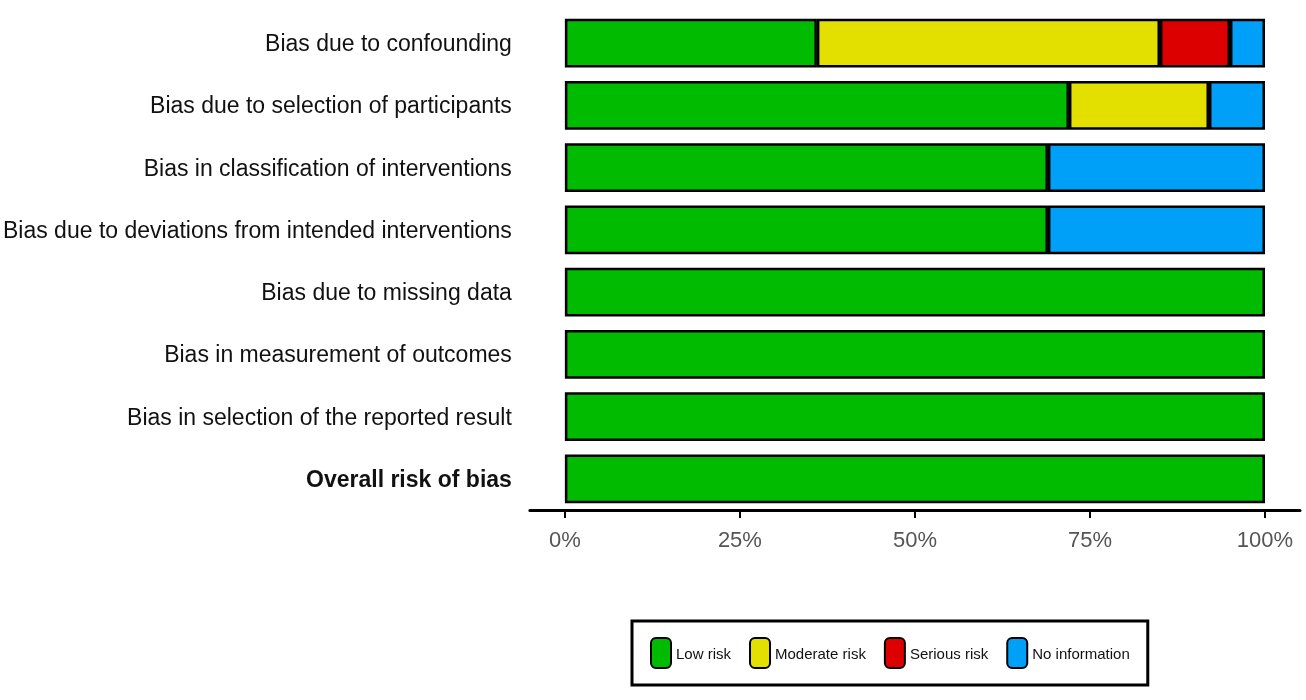  What do you see at coordinates (914, 539) in the screenshot?
I see `x-tick-label: 50%` at bounding box center [914, 539].